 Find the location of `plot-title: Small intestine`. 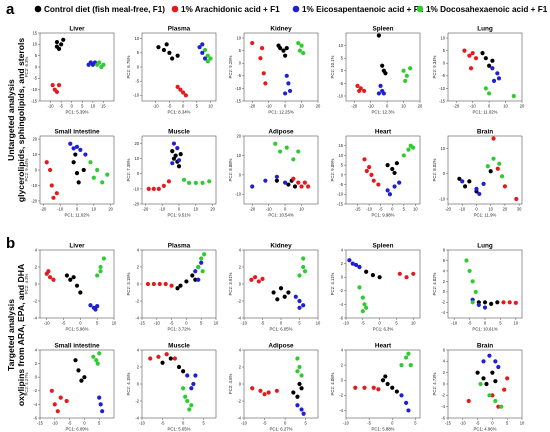

plot-title: Small intestine is located at coordinates (77, 346).